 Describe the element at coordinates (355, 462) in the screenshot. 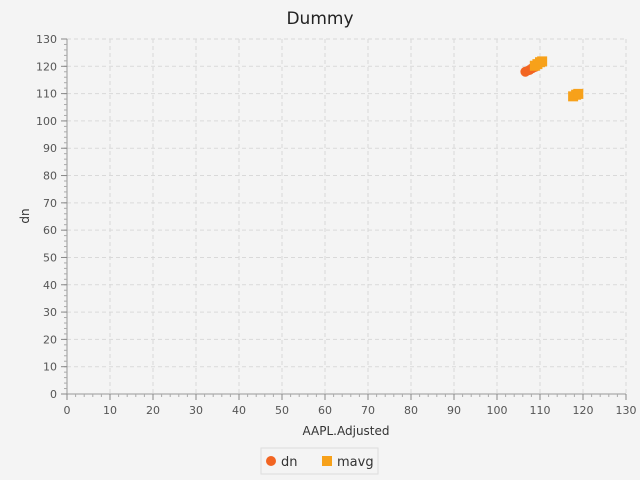

I see `legend-label-mavg: mavg` at that location.